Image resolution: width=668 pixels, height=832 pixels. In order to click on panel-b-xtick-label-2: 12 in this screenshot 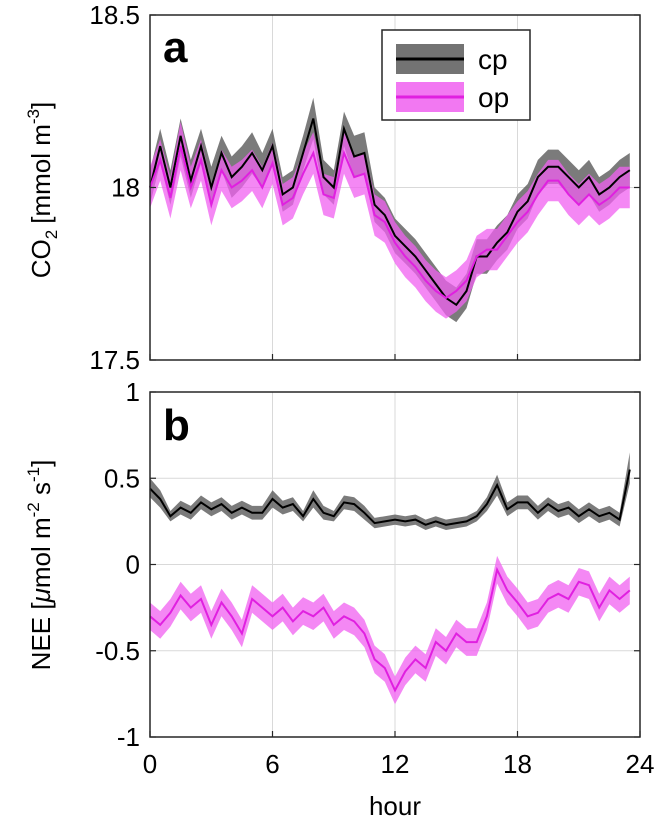, I will do `click(395, 764)`.